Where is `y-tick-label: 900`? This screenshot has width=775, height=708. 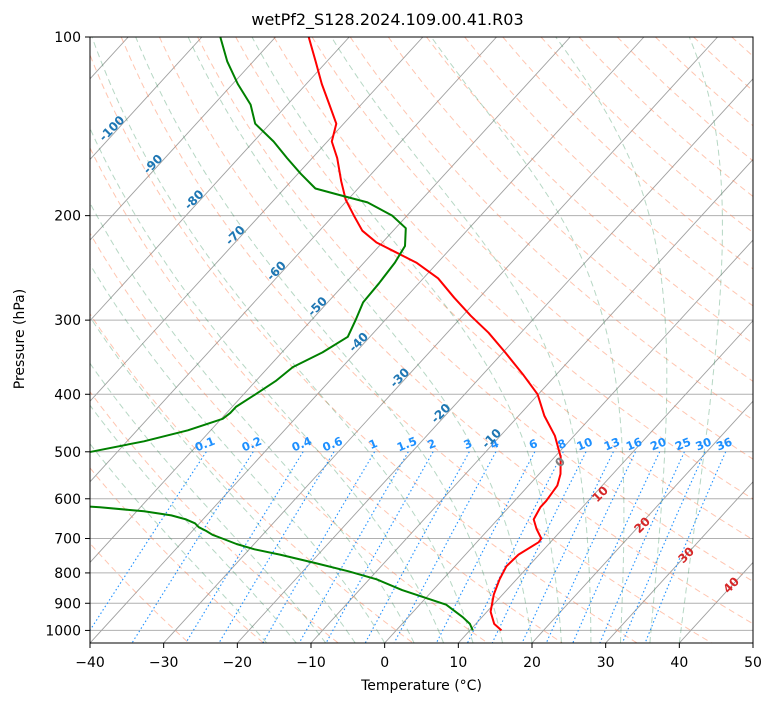
y-tick-label: 900 is located at coordinates (67, 604).